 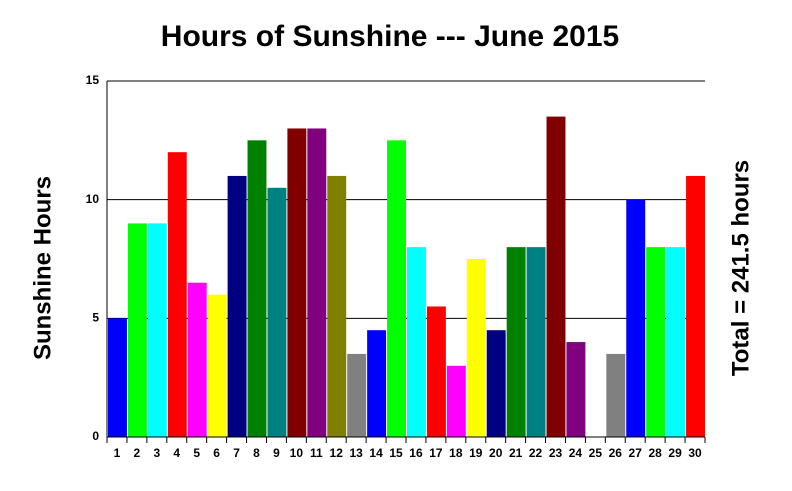 What do you see at coordinates (576, 453) in the screenshot?
I see `x-tick-label: 24` at bounding box center [576, 453].